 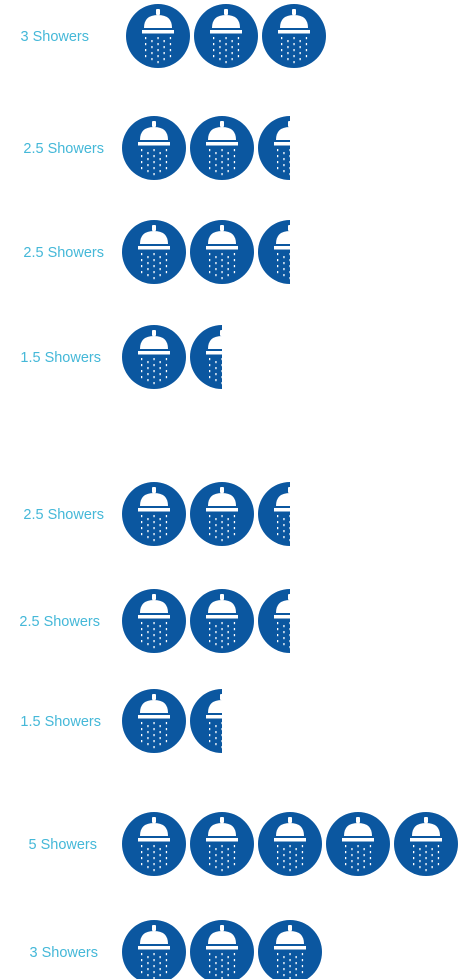 I want to click on pictogram-row: 5 Showers, so click(x=243, y=844).